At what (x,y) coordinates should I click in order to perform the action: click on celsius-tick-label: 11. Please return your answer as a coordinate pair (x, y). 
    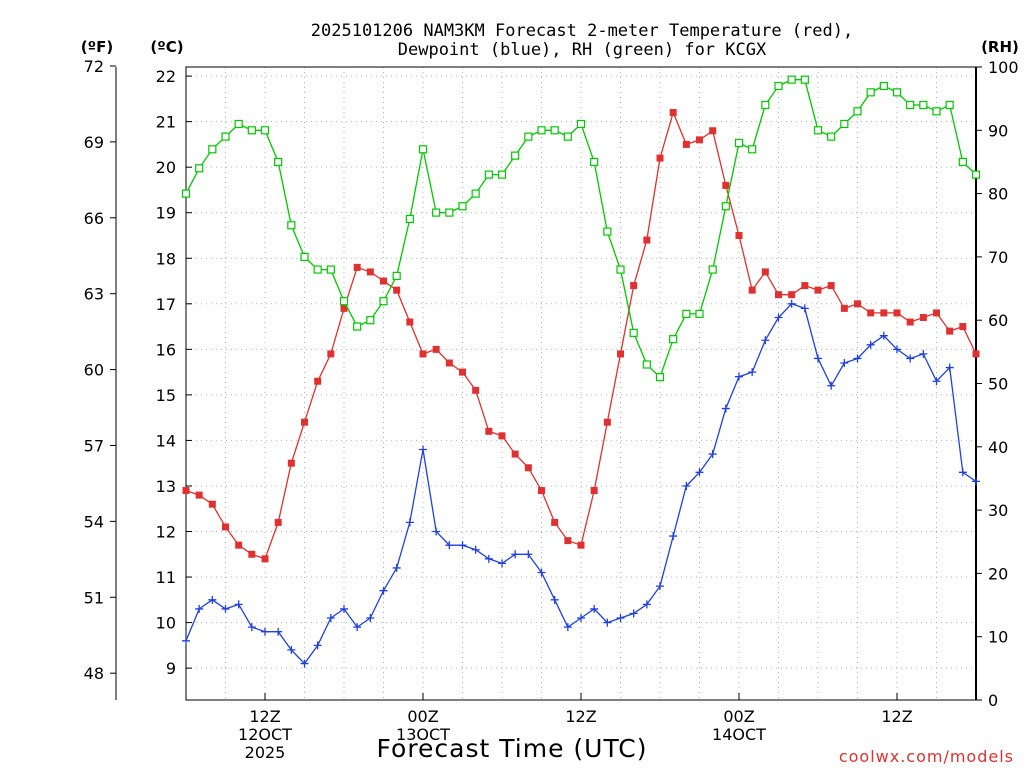
    Looking at the image, I should click on (166, 577).